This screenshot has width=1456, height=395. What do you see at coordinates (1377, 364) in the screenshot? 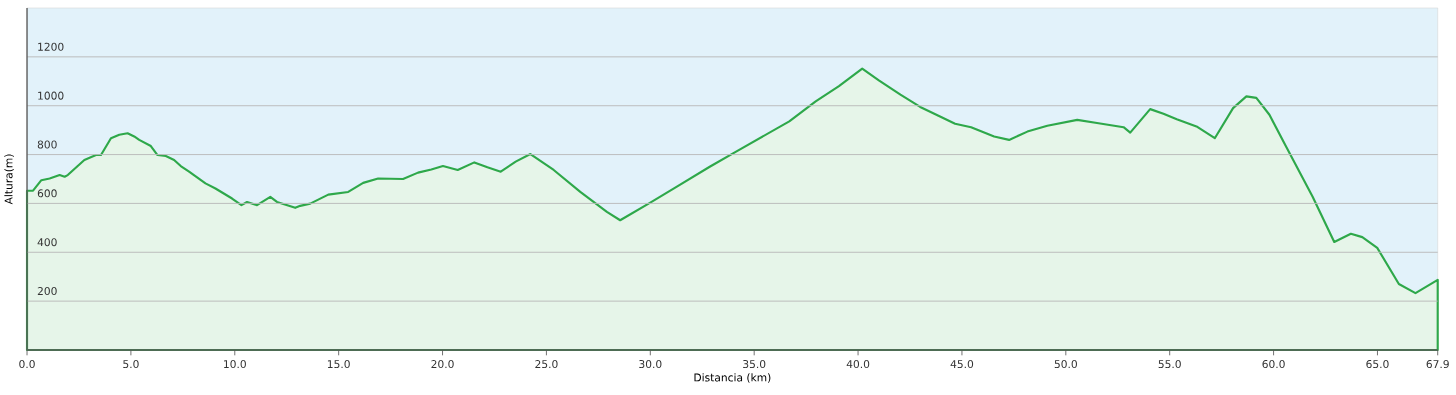
I see `x-tick-label: 65.0` at bounding box center [1377, 364].